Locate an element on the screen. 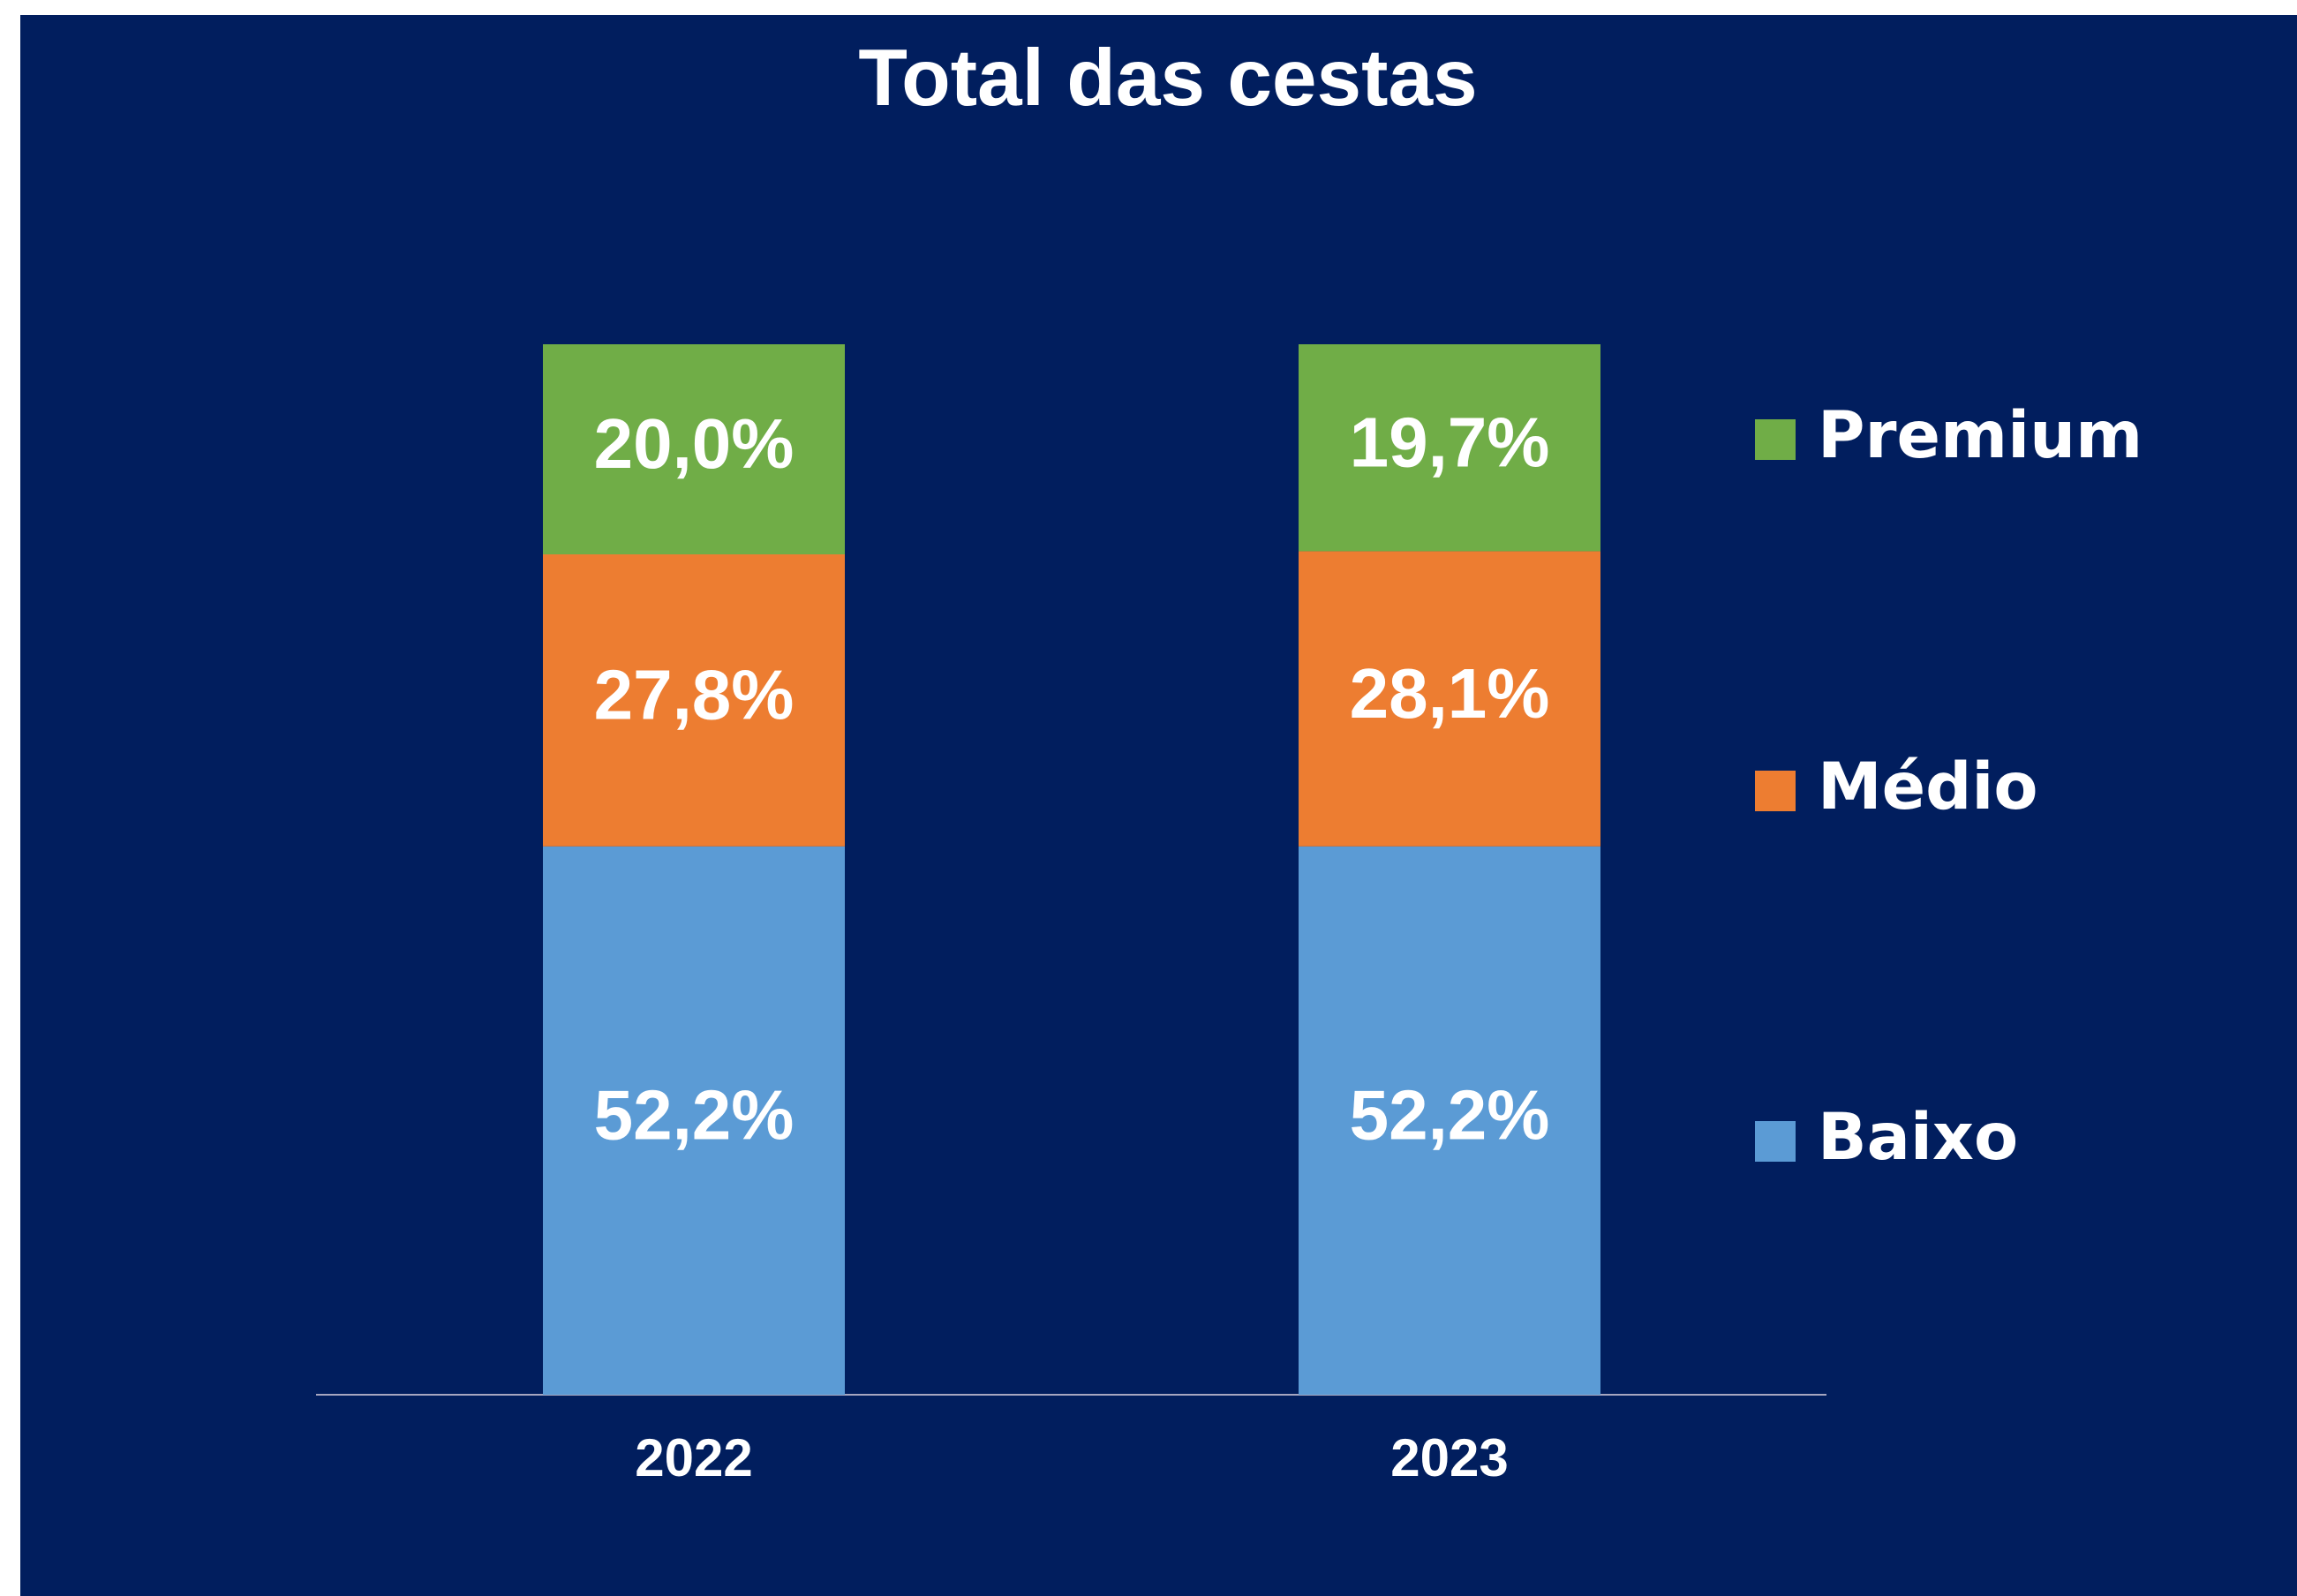 Image resolution: width=2297 pixels, height=1596 pixels. x-tick-label: 2022 is located at coordinates (693, 1457).